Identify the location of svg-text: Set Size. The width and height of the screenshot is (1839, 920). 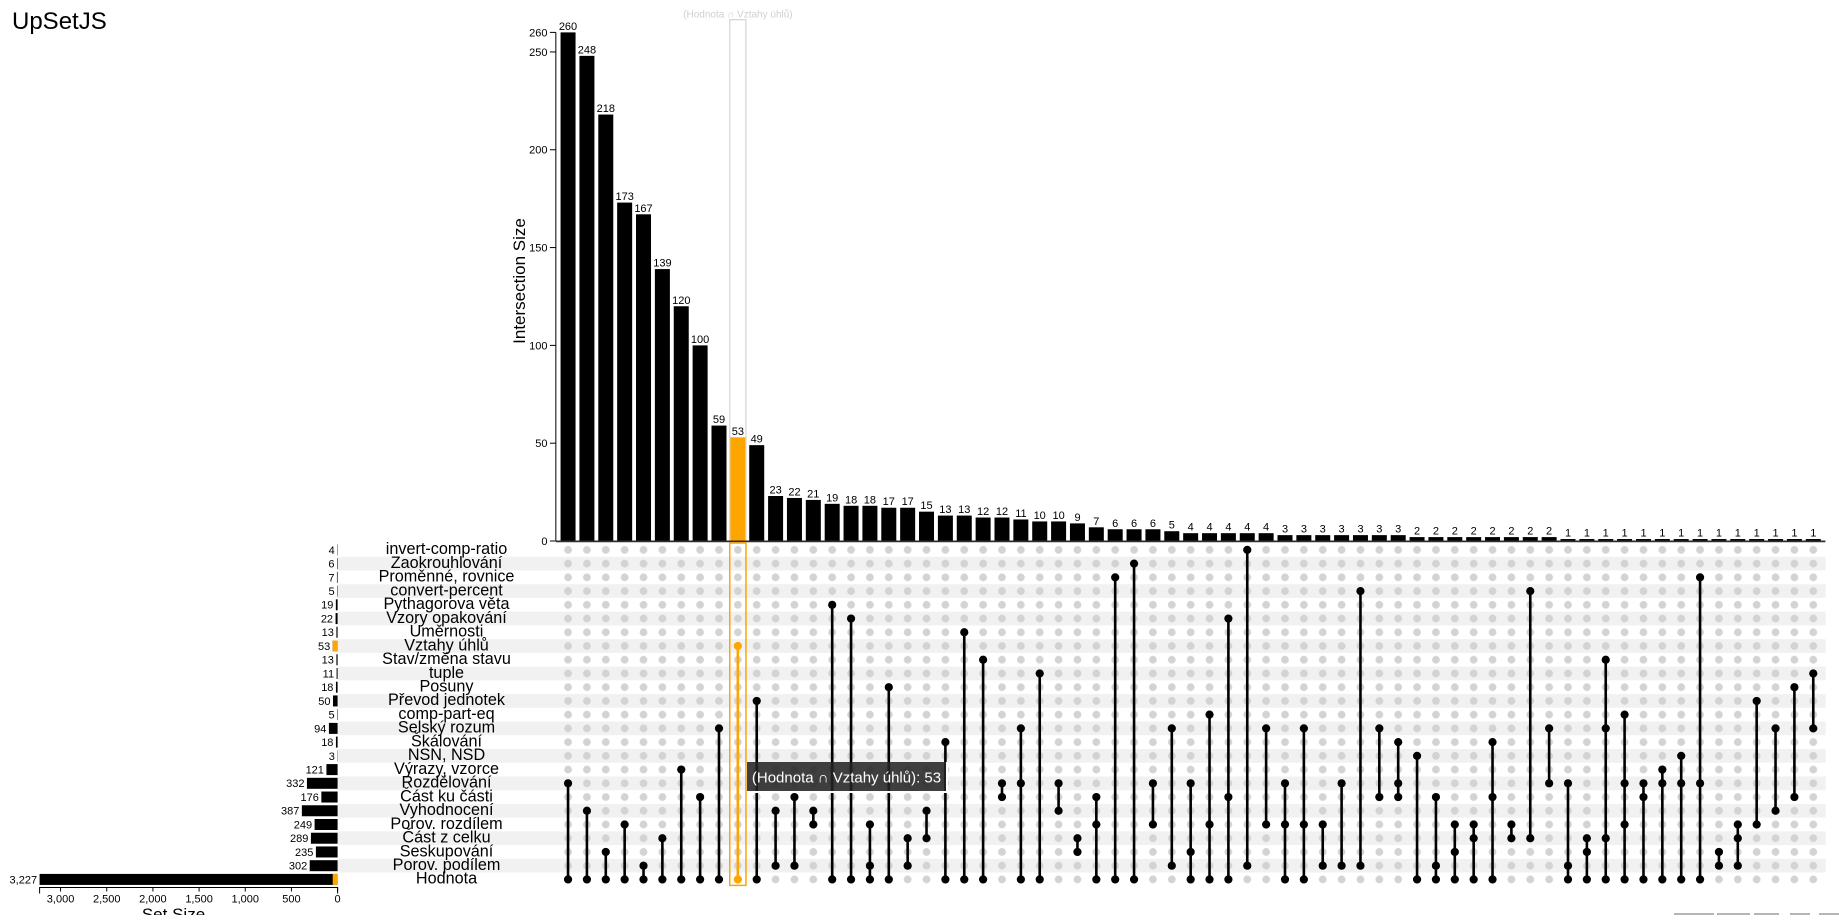
(173, 910).